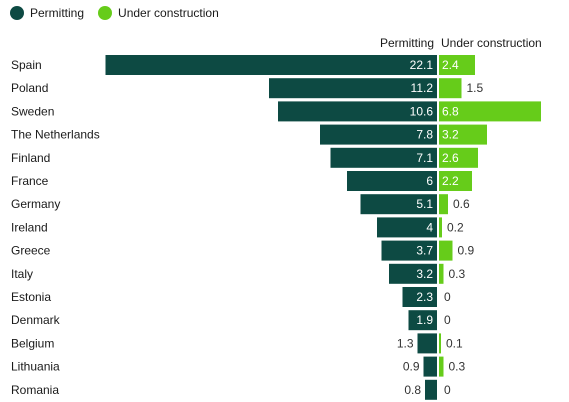 The width and height of the screenshot is (569, 402). I want to click on construction-value-romania: 0, so click(447, 390).